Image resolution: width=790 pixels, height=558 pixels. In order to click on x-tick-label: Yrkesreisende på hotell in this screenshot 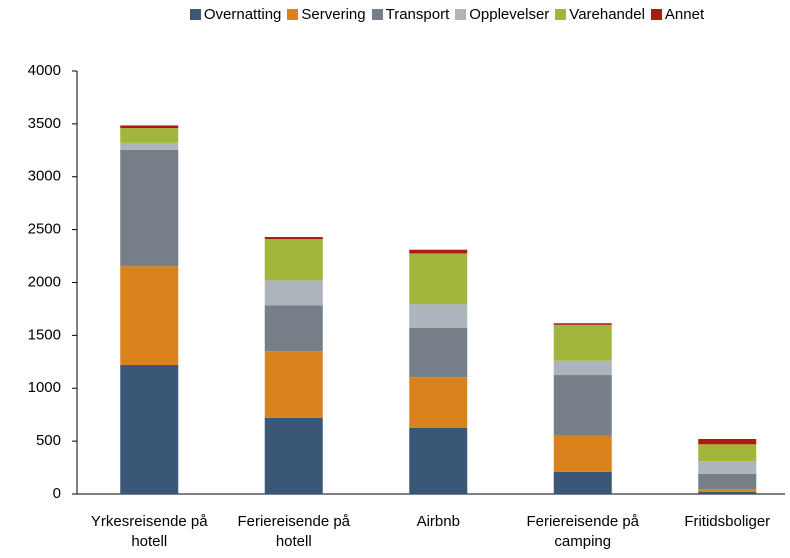, I will do `click(149, 531)`.